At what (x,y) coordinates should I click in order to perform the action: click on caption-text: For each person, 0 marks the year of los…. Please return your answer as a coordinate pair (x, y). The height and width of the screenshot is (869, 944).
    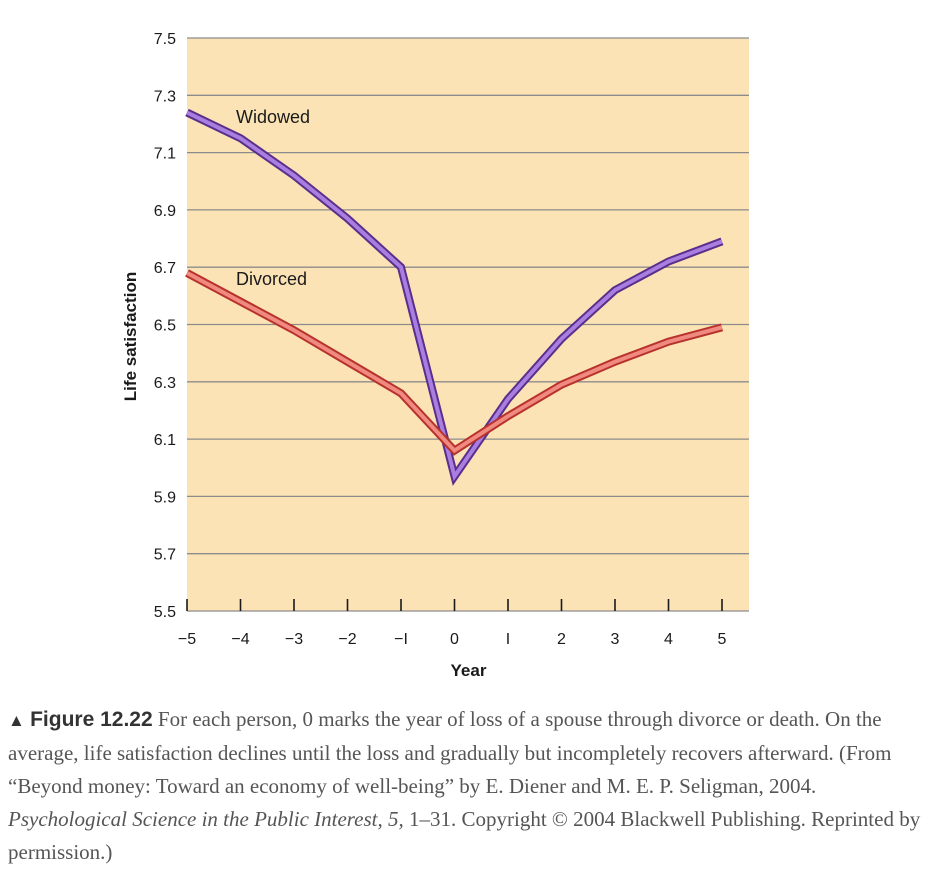
    Looking at the image, I should click on (450, 752).